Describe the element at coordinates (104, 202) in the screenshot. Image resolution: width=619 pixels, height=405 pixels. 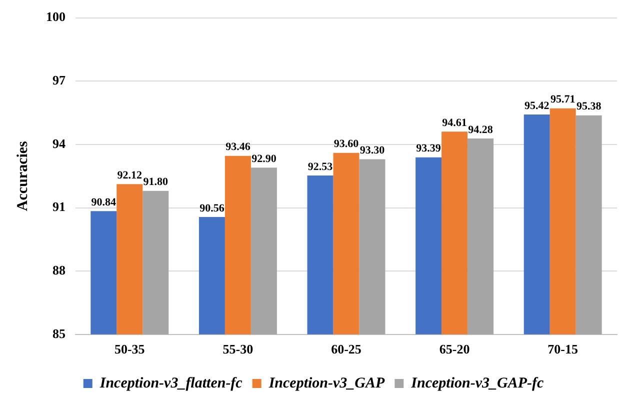
I see `data-label: 90.84` at that location.